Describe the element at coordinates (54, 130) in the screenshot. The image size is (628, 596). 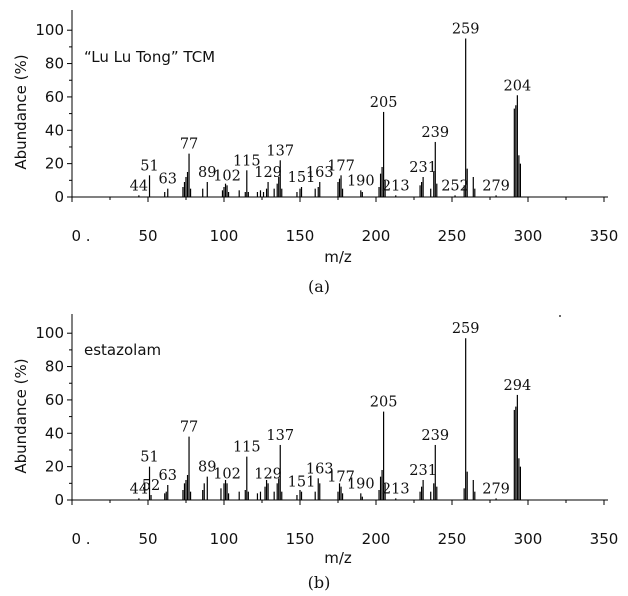
I see `y-tick-label-a-2: 40` at that location.